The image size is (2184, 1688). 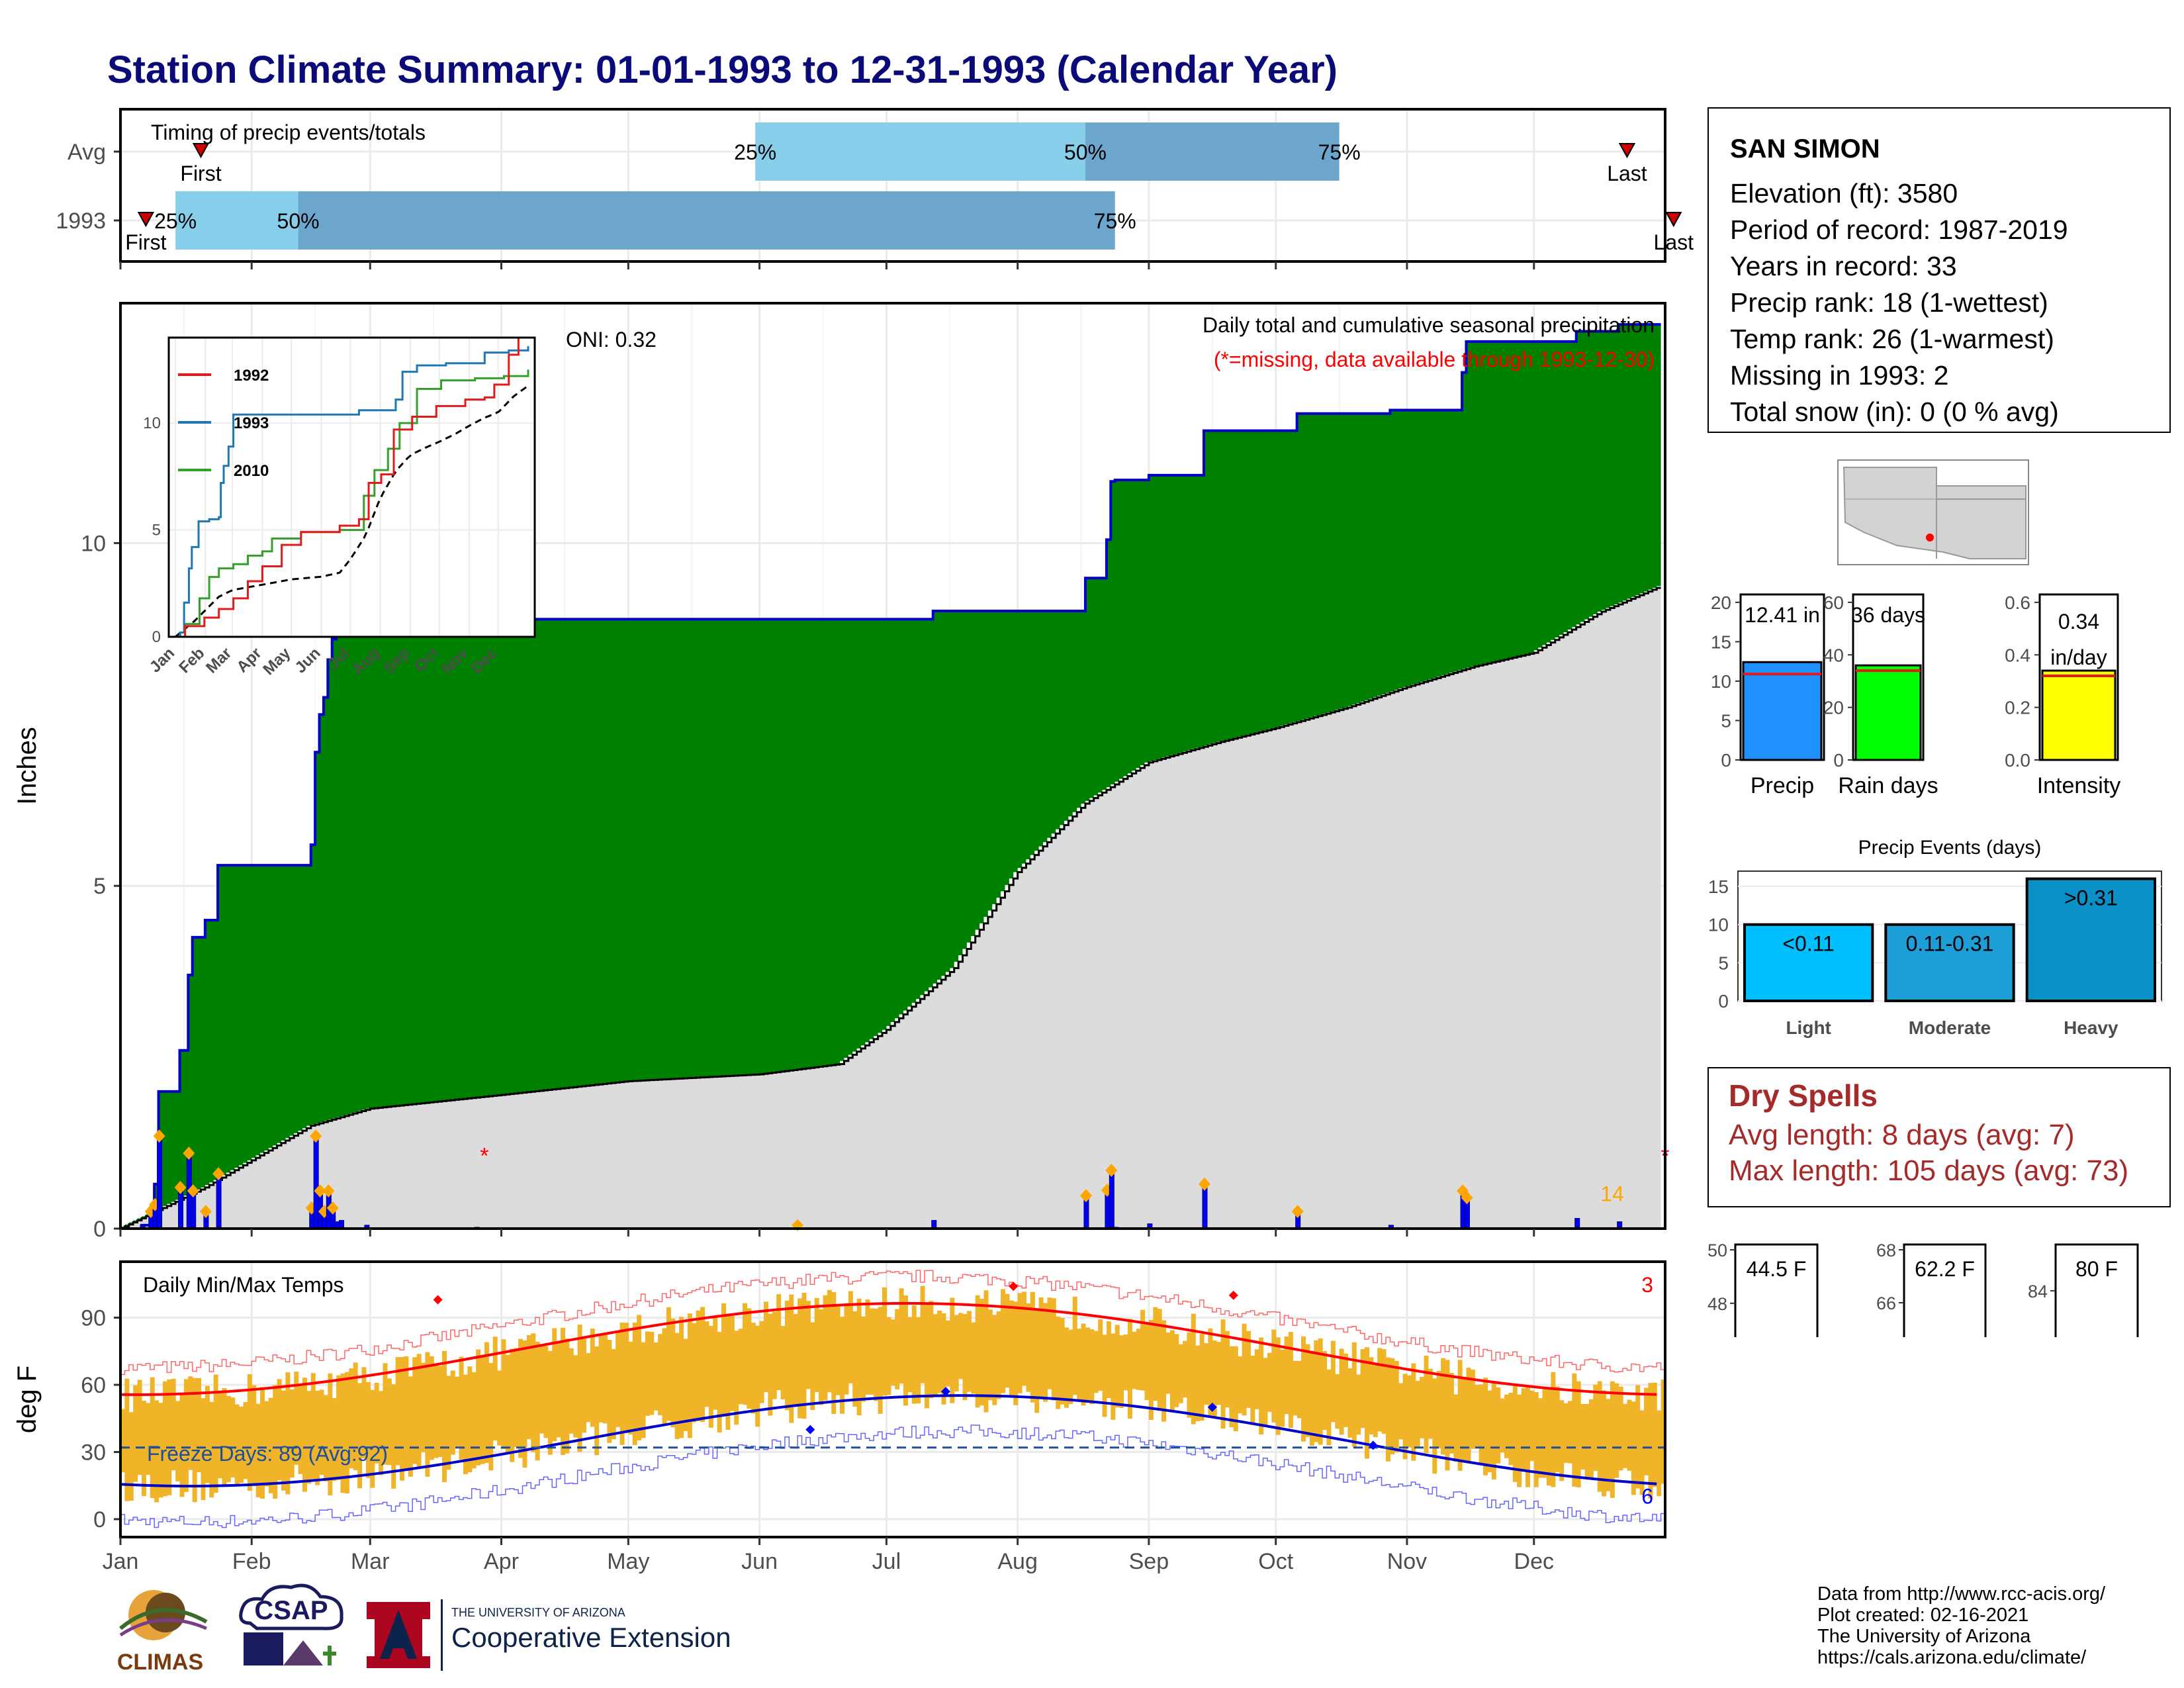 I want to click on temp-bar-value: 62.2 F, so click(x=1945, y=1269).